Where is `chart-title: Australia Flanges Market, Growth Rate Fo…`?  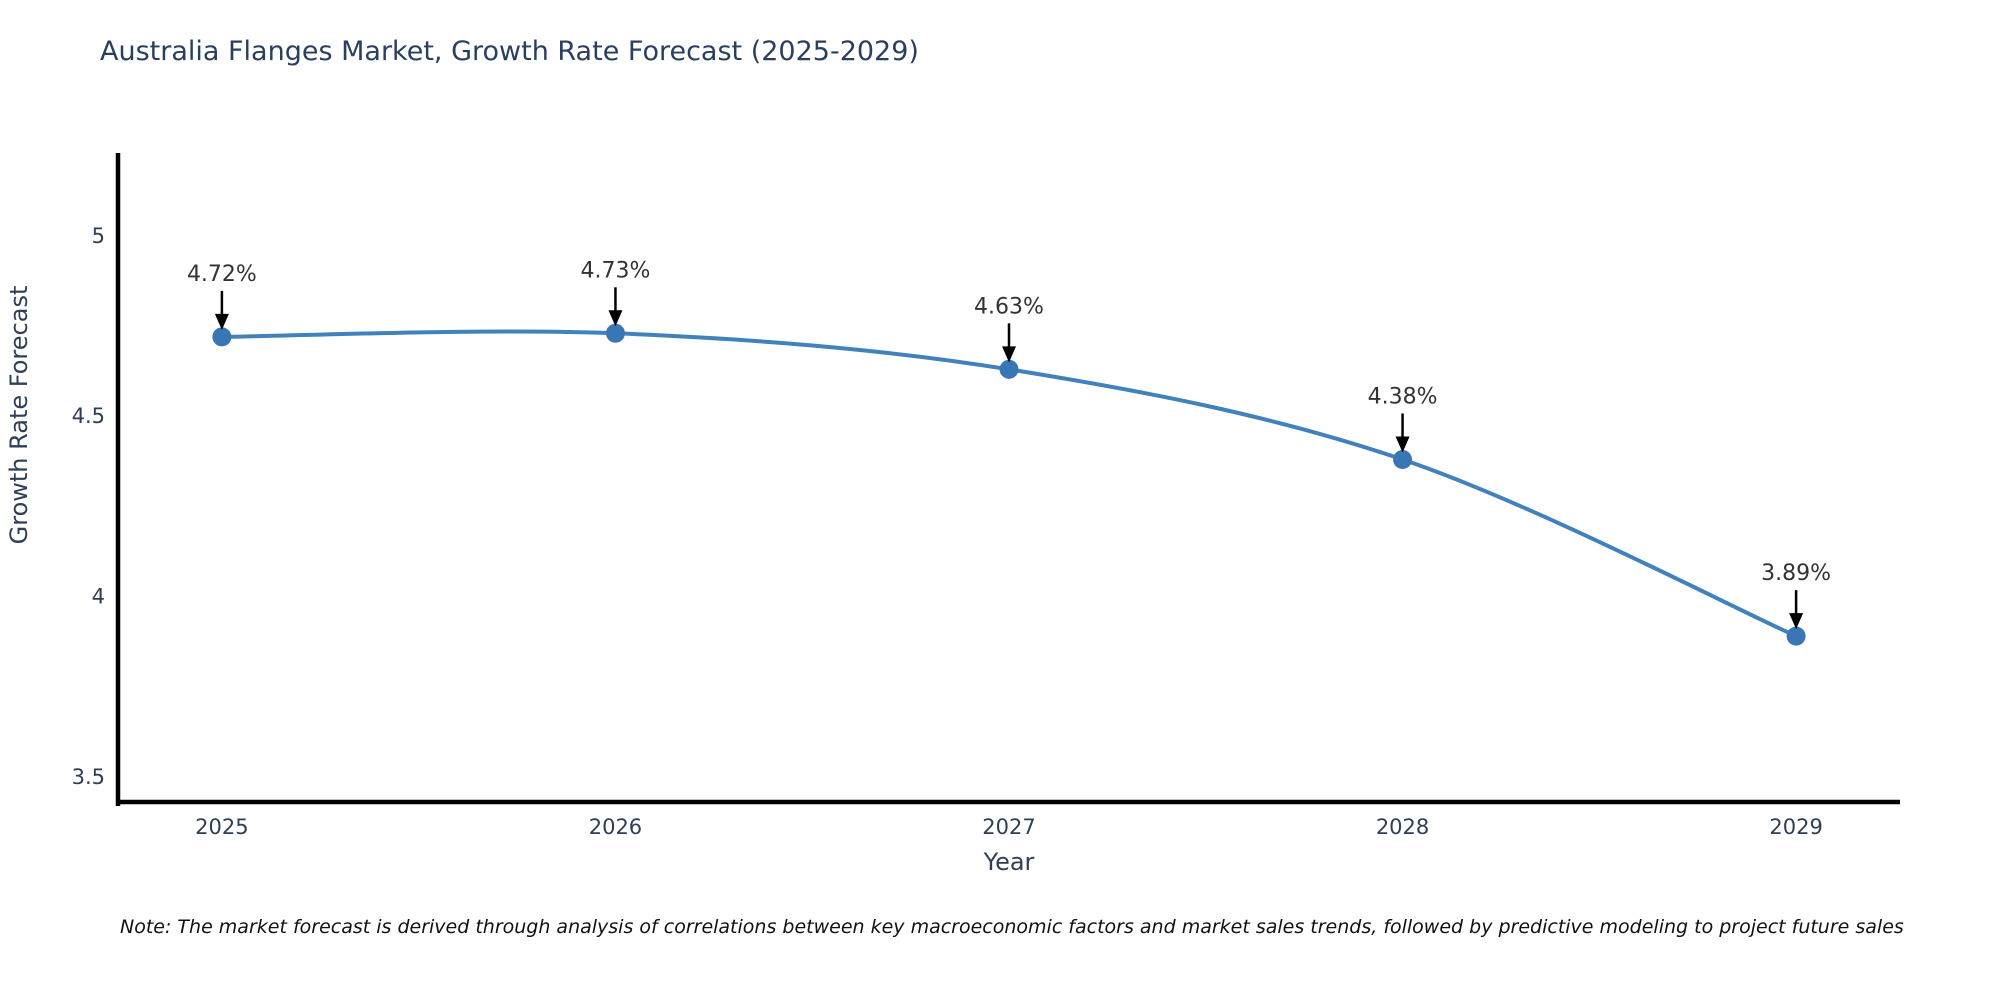
chart-title: Australia Flanges Market, Growth Rate Fo… is located at coordinates (509, 51).